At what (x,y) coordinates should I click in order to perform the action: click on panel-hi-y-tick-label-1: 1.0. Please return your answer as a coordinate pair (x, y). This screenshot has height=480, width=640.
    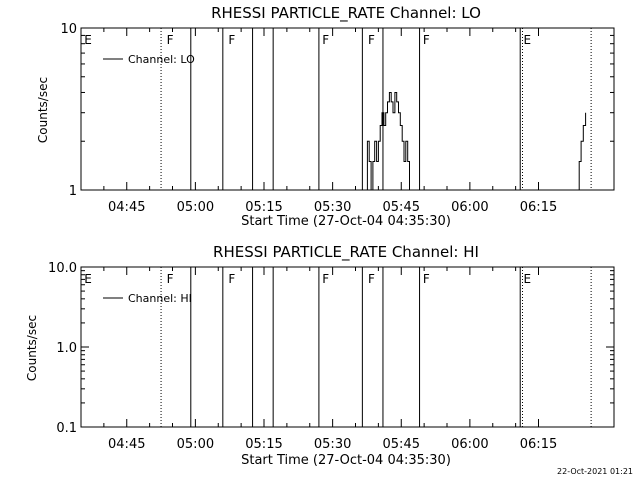
    Looking at the image, I should click on (66, 348).